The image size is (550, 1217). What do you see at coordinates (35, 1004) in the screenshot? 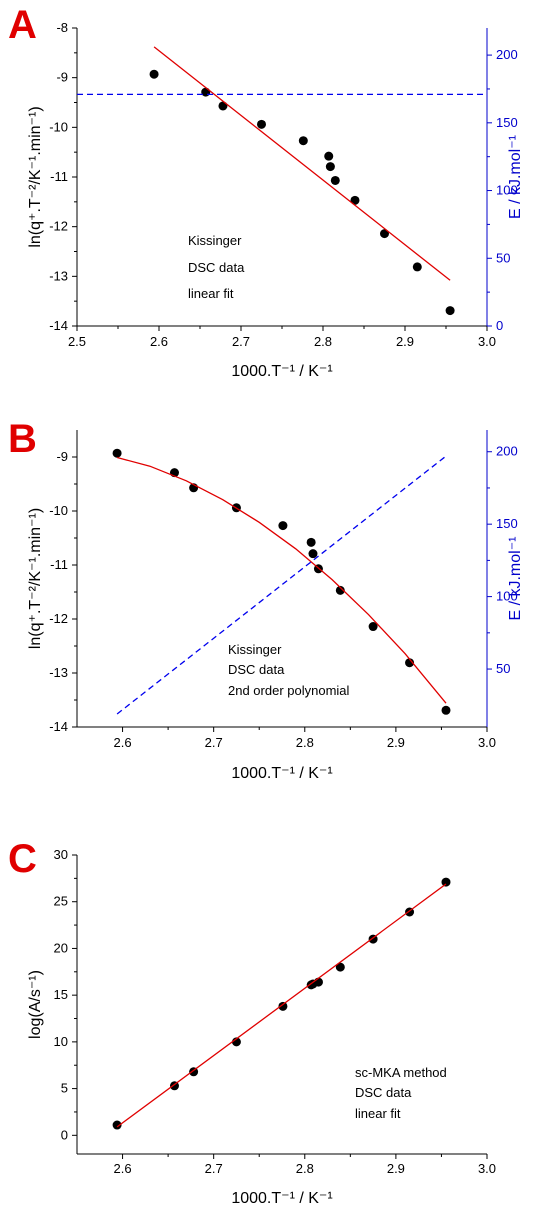
I see `y-axis-title: log(A/s⁻¹)` at bounding box center [35, 1004].